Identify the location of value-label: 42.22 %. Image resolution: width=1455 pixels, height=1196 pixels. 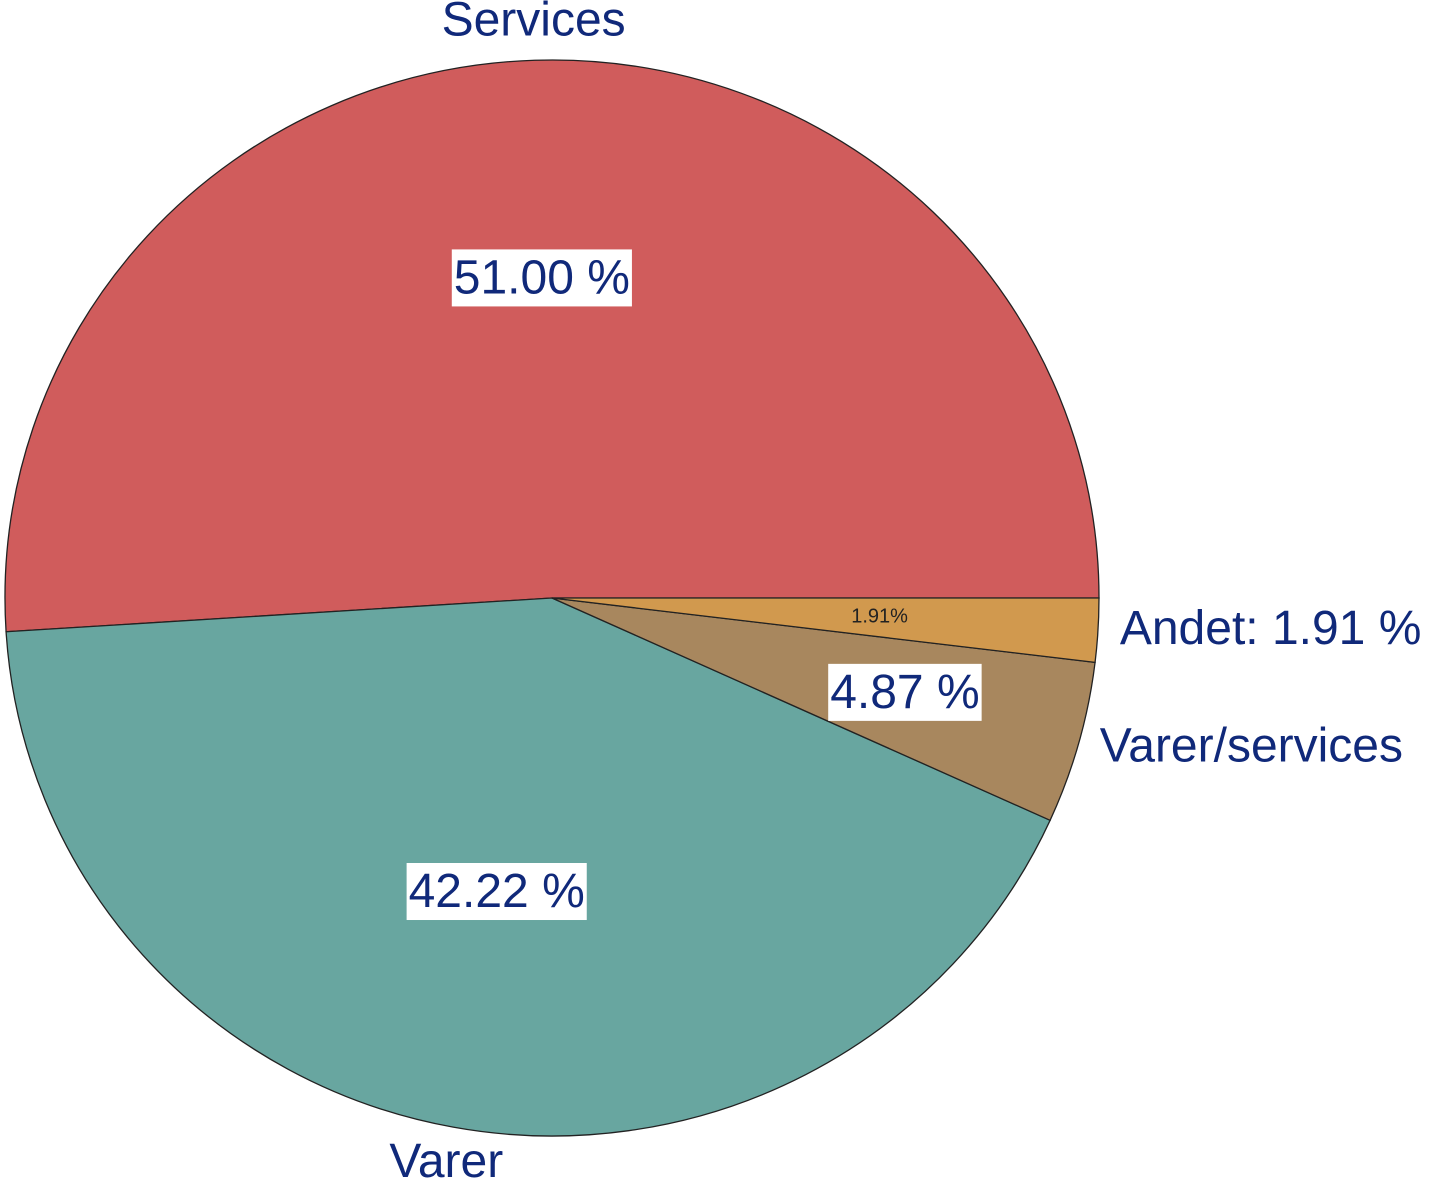
(497, 891).